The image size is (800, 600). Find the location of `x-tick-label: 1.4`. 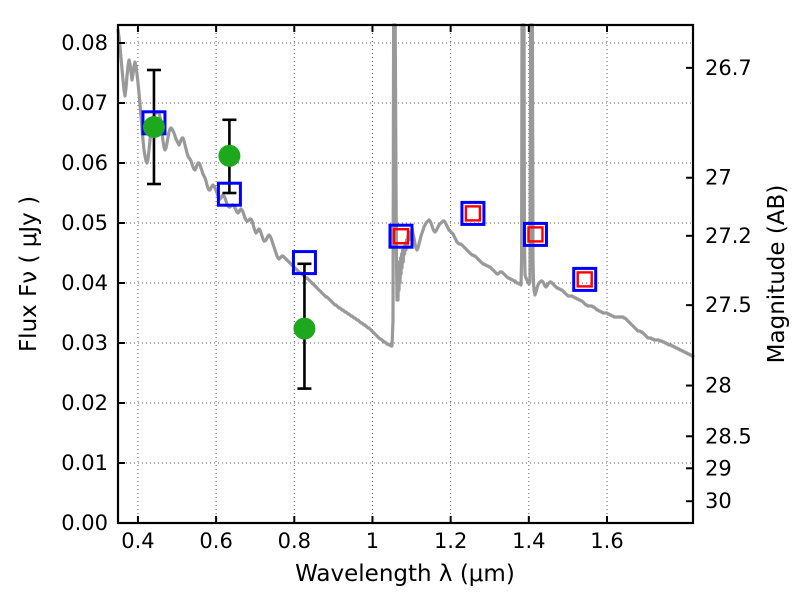

x-tick-label: 1.4 is located at coordinates (528, 541).